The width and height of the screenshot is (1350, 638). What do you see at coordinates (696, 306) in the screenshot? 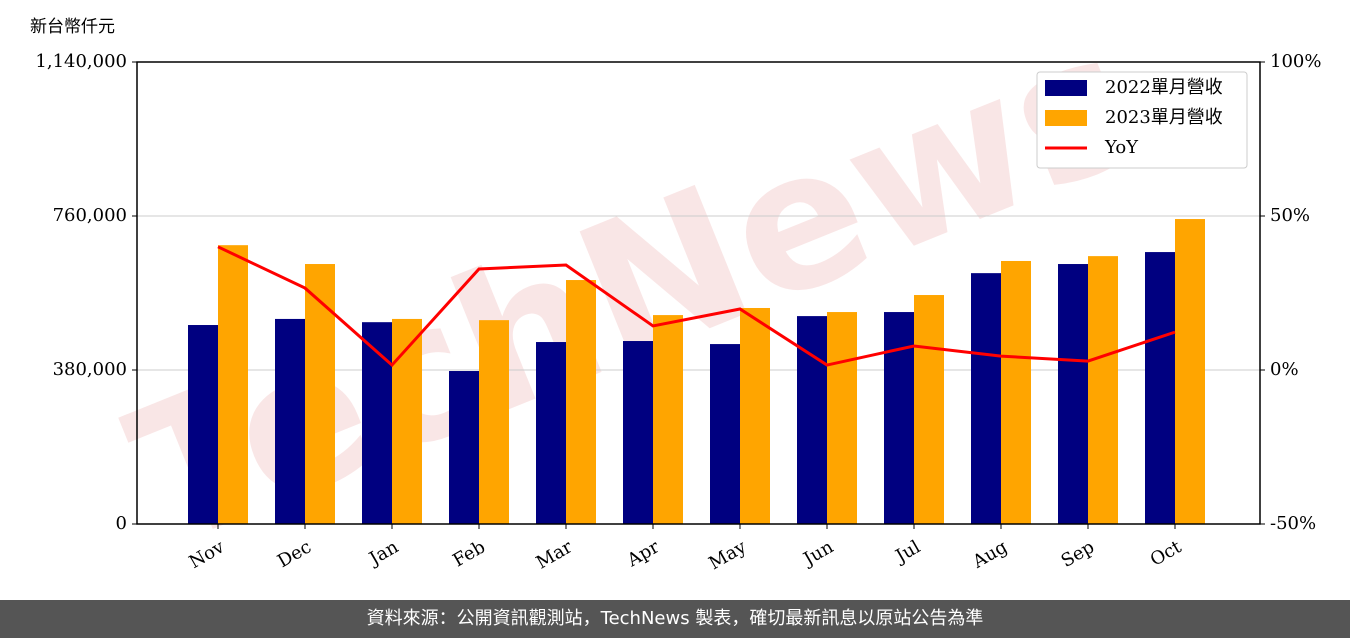
I see `yoy-line` at bounding box center [696, 306].